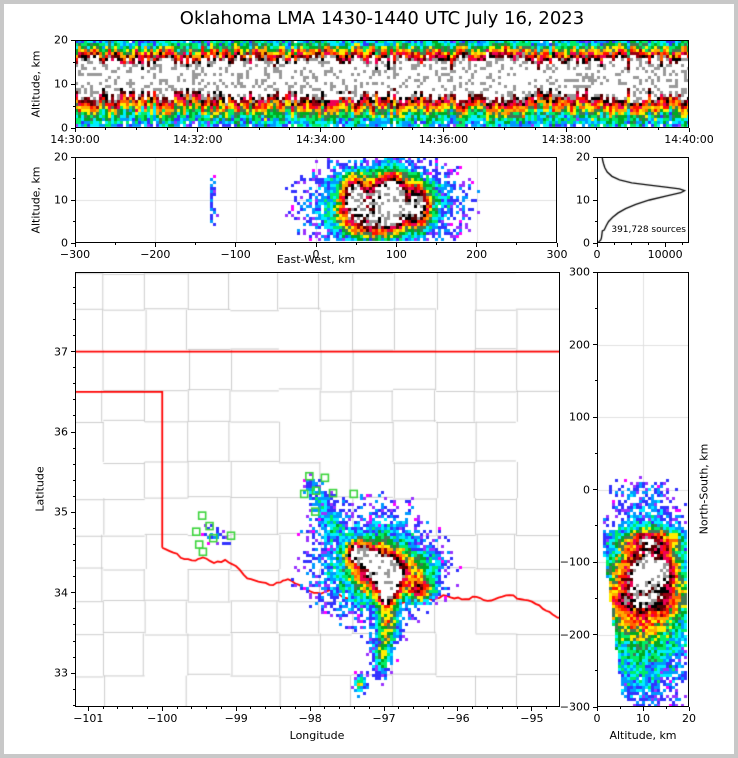 This screenshot has height=758, width=738. Describe the element at coordinates (61, 673) in the screenshot. I see `plan-view-map-y-tick-label: 33` at that location.